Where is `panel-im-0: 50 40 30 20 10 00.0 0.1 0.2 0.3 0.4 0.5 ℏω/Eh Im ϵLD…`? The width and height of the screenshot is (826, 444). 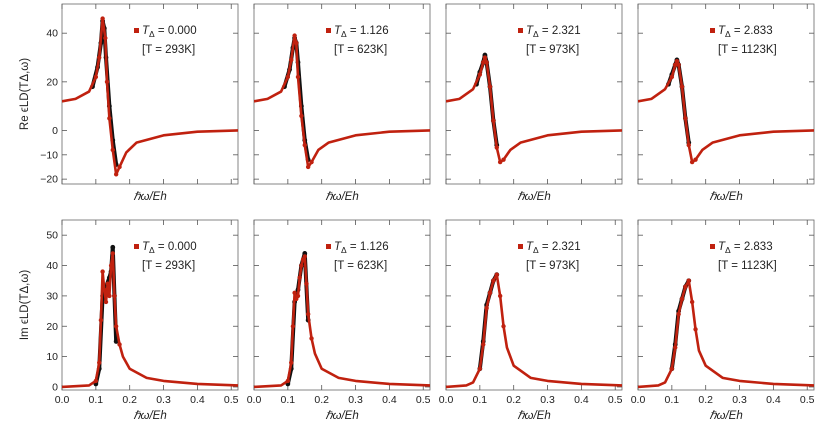 panel-im-0: 50 40 30 20 10 00.0 0.1 0.2 0.3 0.4 0.5 ℏω/Eh Im ϵLD… is located at coordinates (129, 320).